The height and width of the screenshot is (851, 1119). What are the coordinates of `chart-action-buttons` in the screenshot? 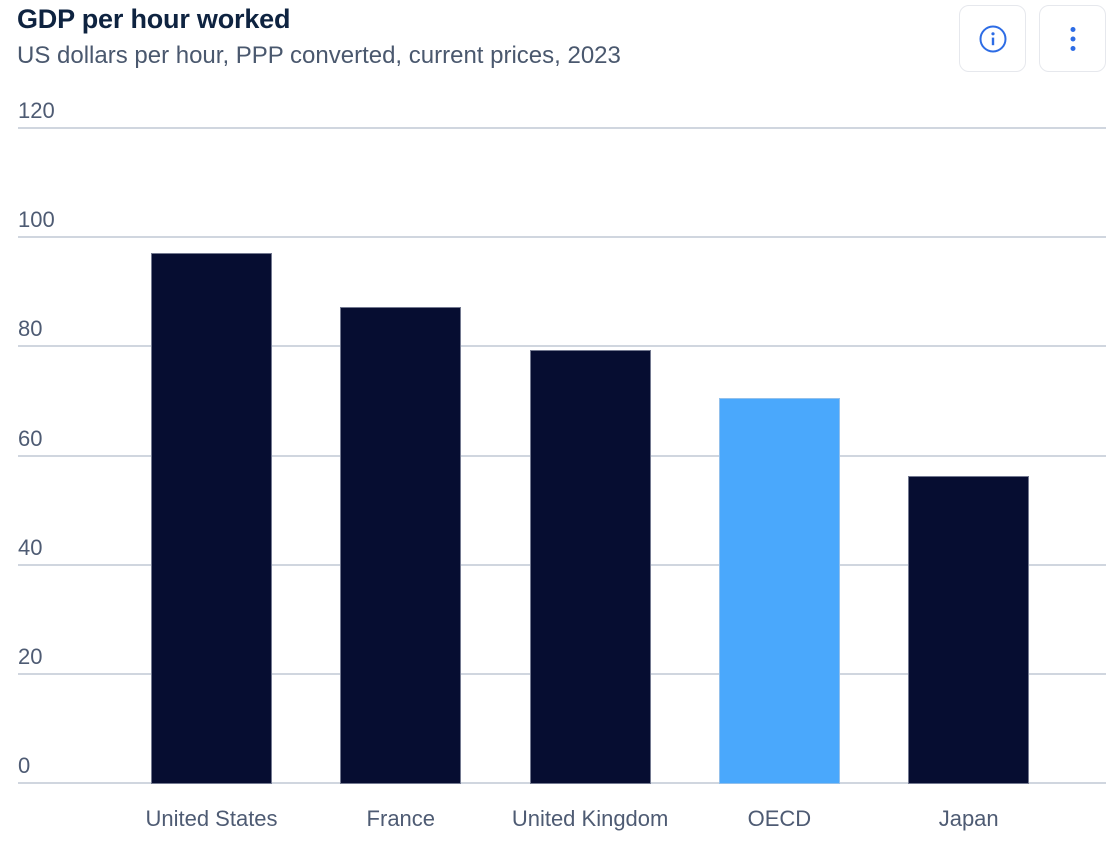 It's located at (1032, 38).